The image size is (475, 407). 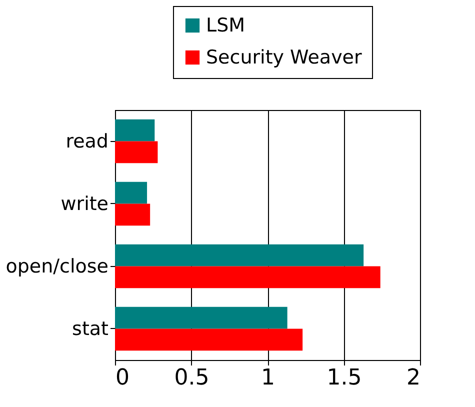 I want to click on y-tick-label: read, so click(x=87, y=141).